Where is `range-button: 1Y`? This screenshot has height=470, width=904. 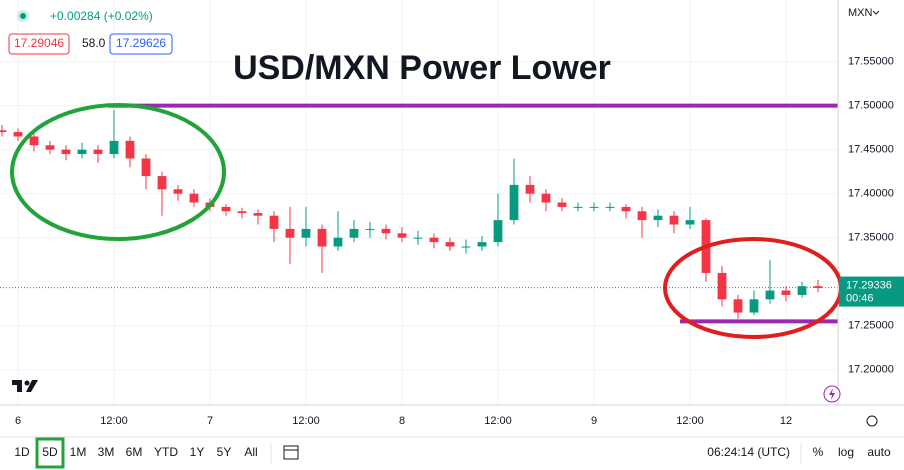
range-button: 1Y is located at coordinates (197, 452).